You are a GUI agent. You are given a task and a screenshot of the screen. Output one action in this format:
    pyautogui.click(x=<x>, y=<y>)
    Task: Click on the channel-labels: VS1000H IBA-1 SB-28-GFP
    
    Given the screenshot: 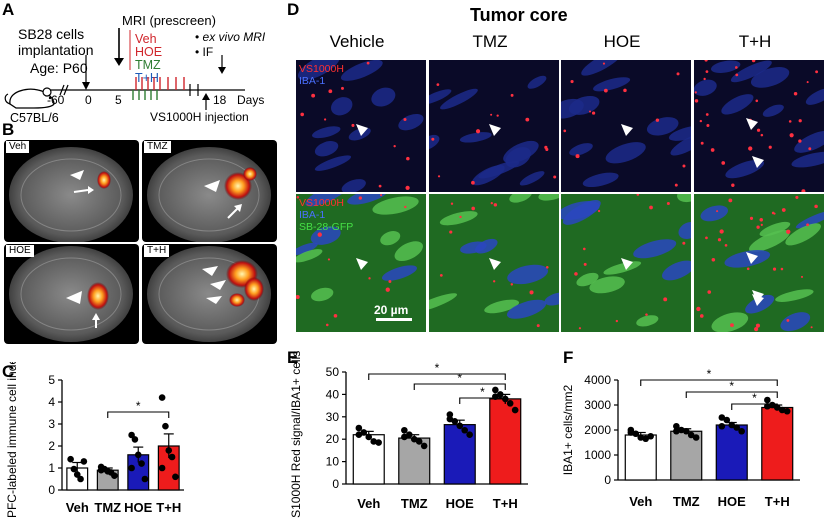 What is the action you would take?
    pyautogui.click(x=326, y=215)
    